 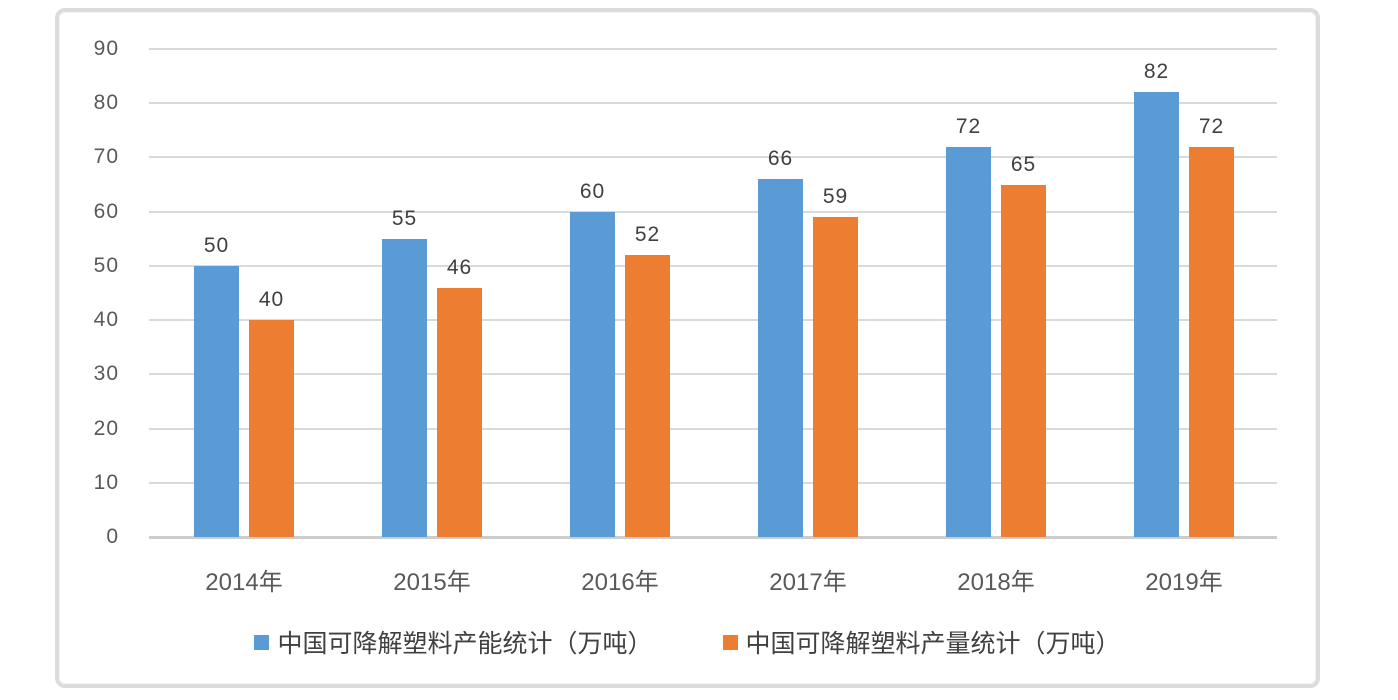 What do you see at coordinates (835, 377) in the screenshot?
I see `bar-series-2-2017年` at bounding box center [835, 377].